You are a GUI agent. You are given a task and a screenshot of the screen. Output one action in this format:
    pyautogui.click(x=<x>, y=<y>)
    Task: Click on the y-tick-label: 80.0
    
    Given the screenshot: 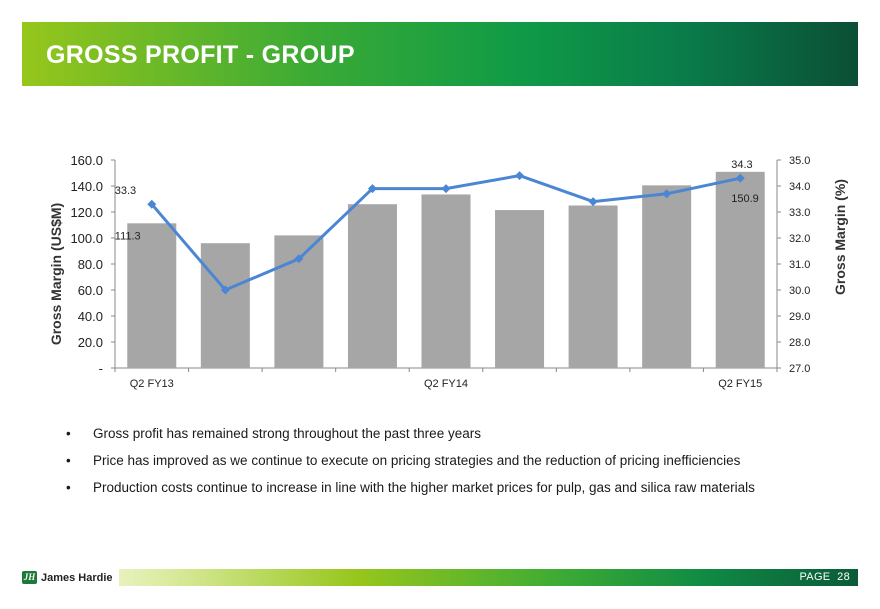 What is the action you would take?
    pyautogui.click(x=90, y=264)
    